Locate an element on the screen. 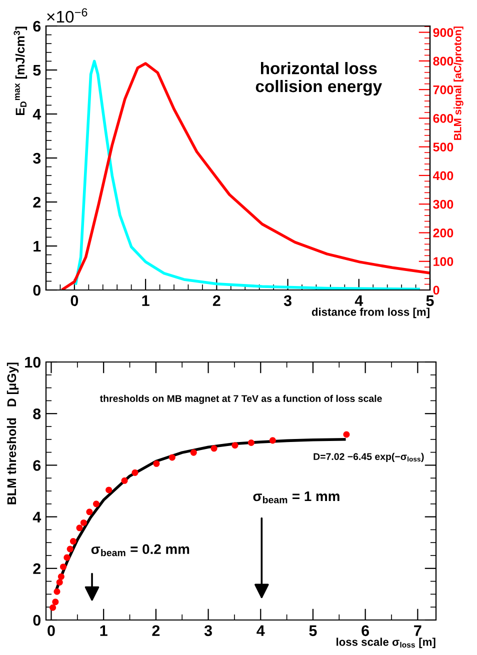  y2-tick-label: 700 is located at coordinates (443, 89).